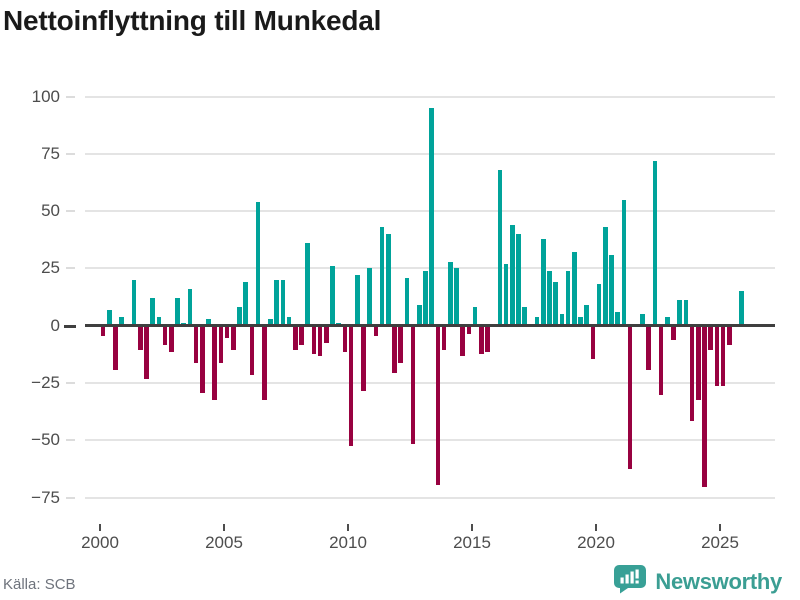 The height and width of the screenshot is (600, 800). What do you see at coordinates (518, 280) in the screenshot?
I see `bar-2016q4` at bounding box center [518, 280].